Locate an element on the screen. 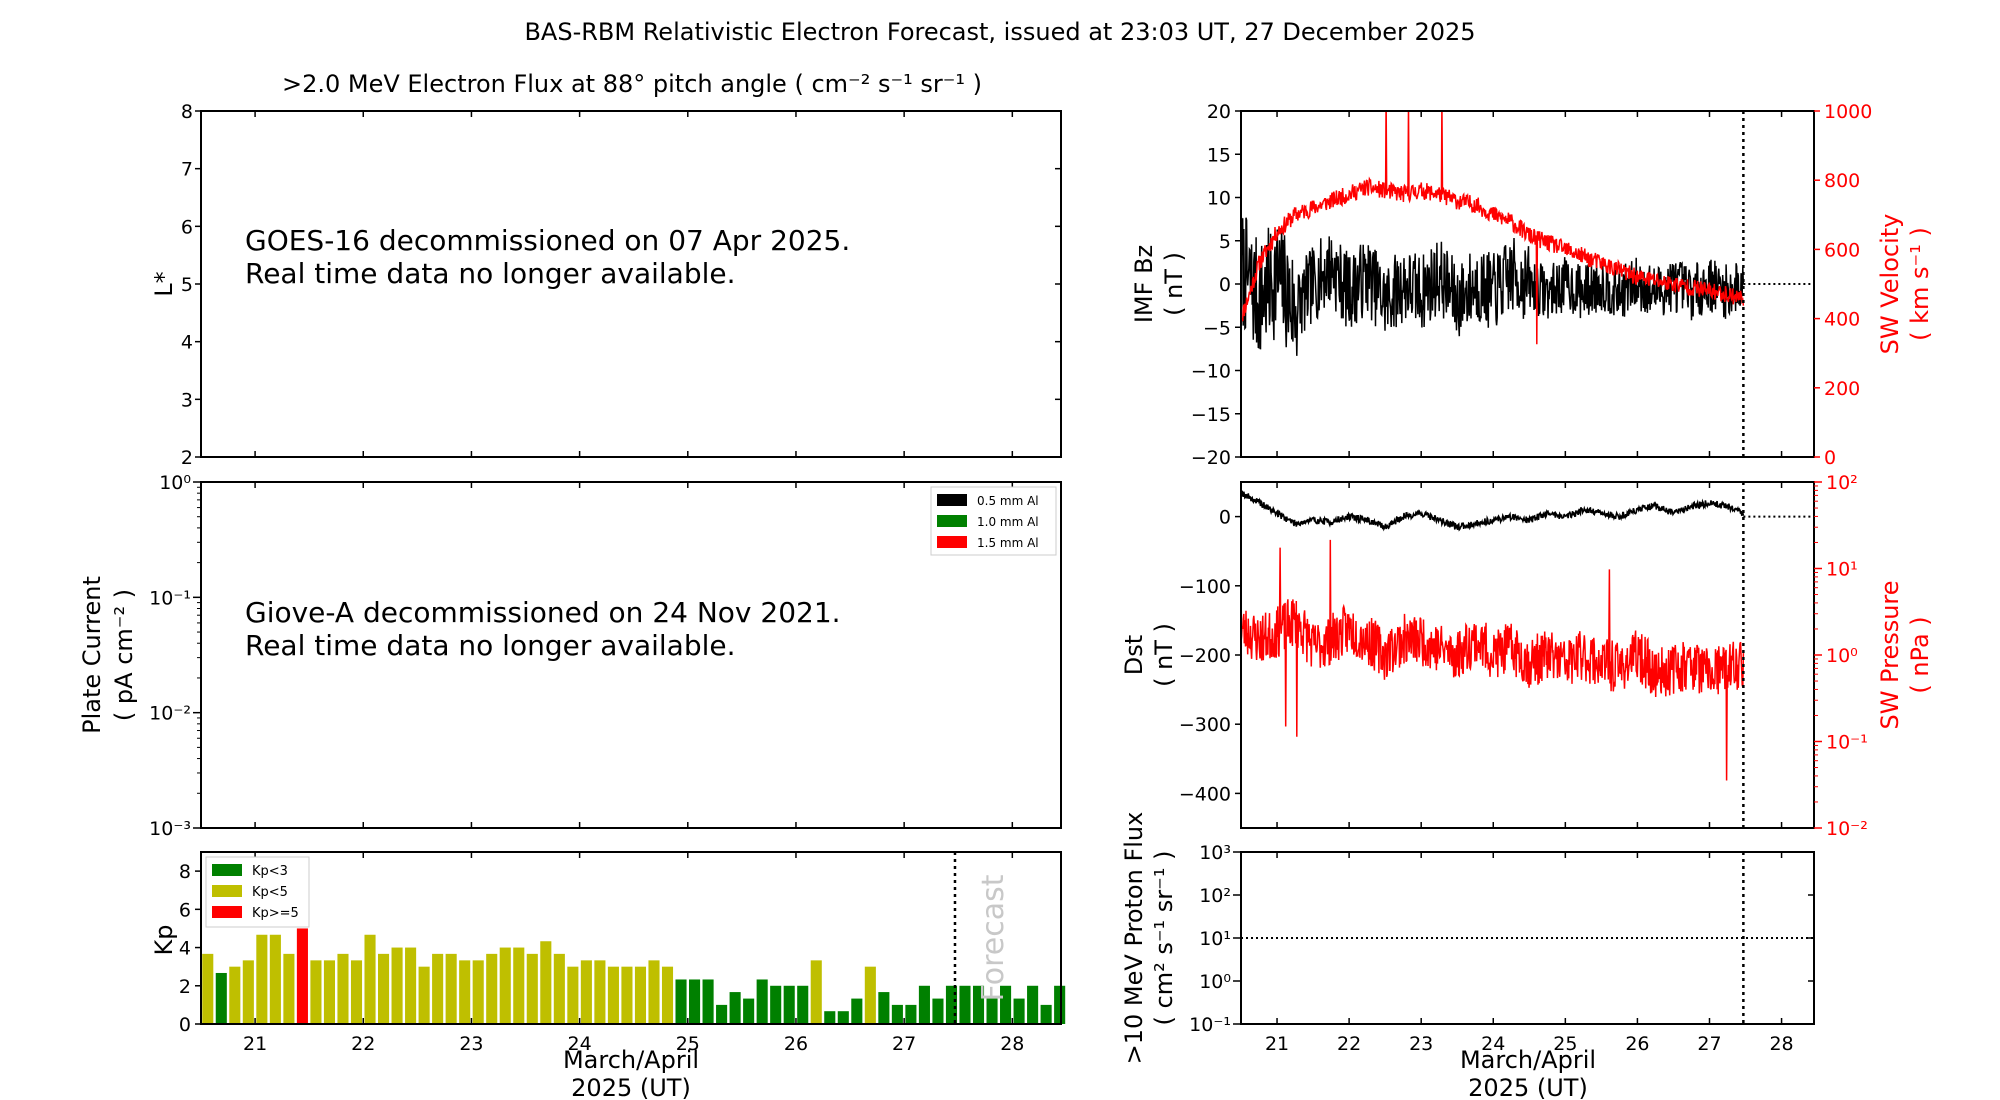 This screenshot has height=1100, width=2000. y-tick-label: 6 is located at coordinates (185, 910).